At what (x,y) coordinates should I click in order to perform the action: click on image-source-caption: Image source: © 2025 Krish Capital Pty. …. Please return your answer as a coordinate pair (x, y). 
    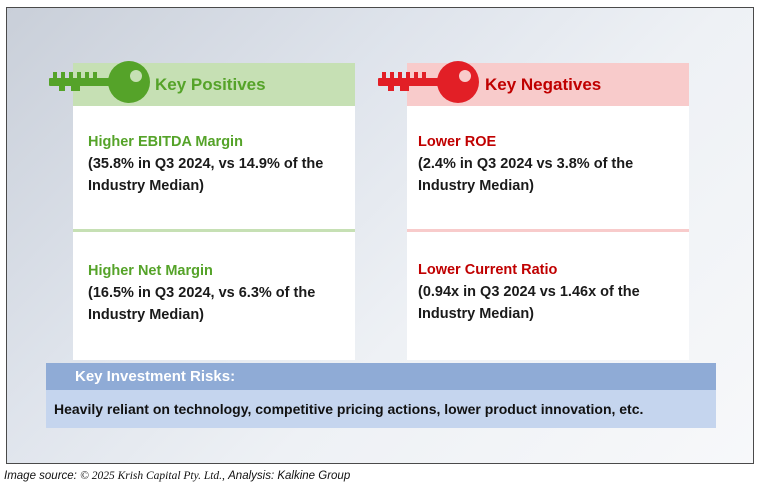
    Looking at the image, I should click on (177, 476).